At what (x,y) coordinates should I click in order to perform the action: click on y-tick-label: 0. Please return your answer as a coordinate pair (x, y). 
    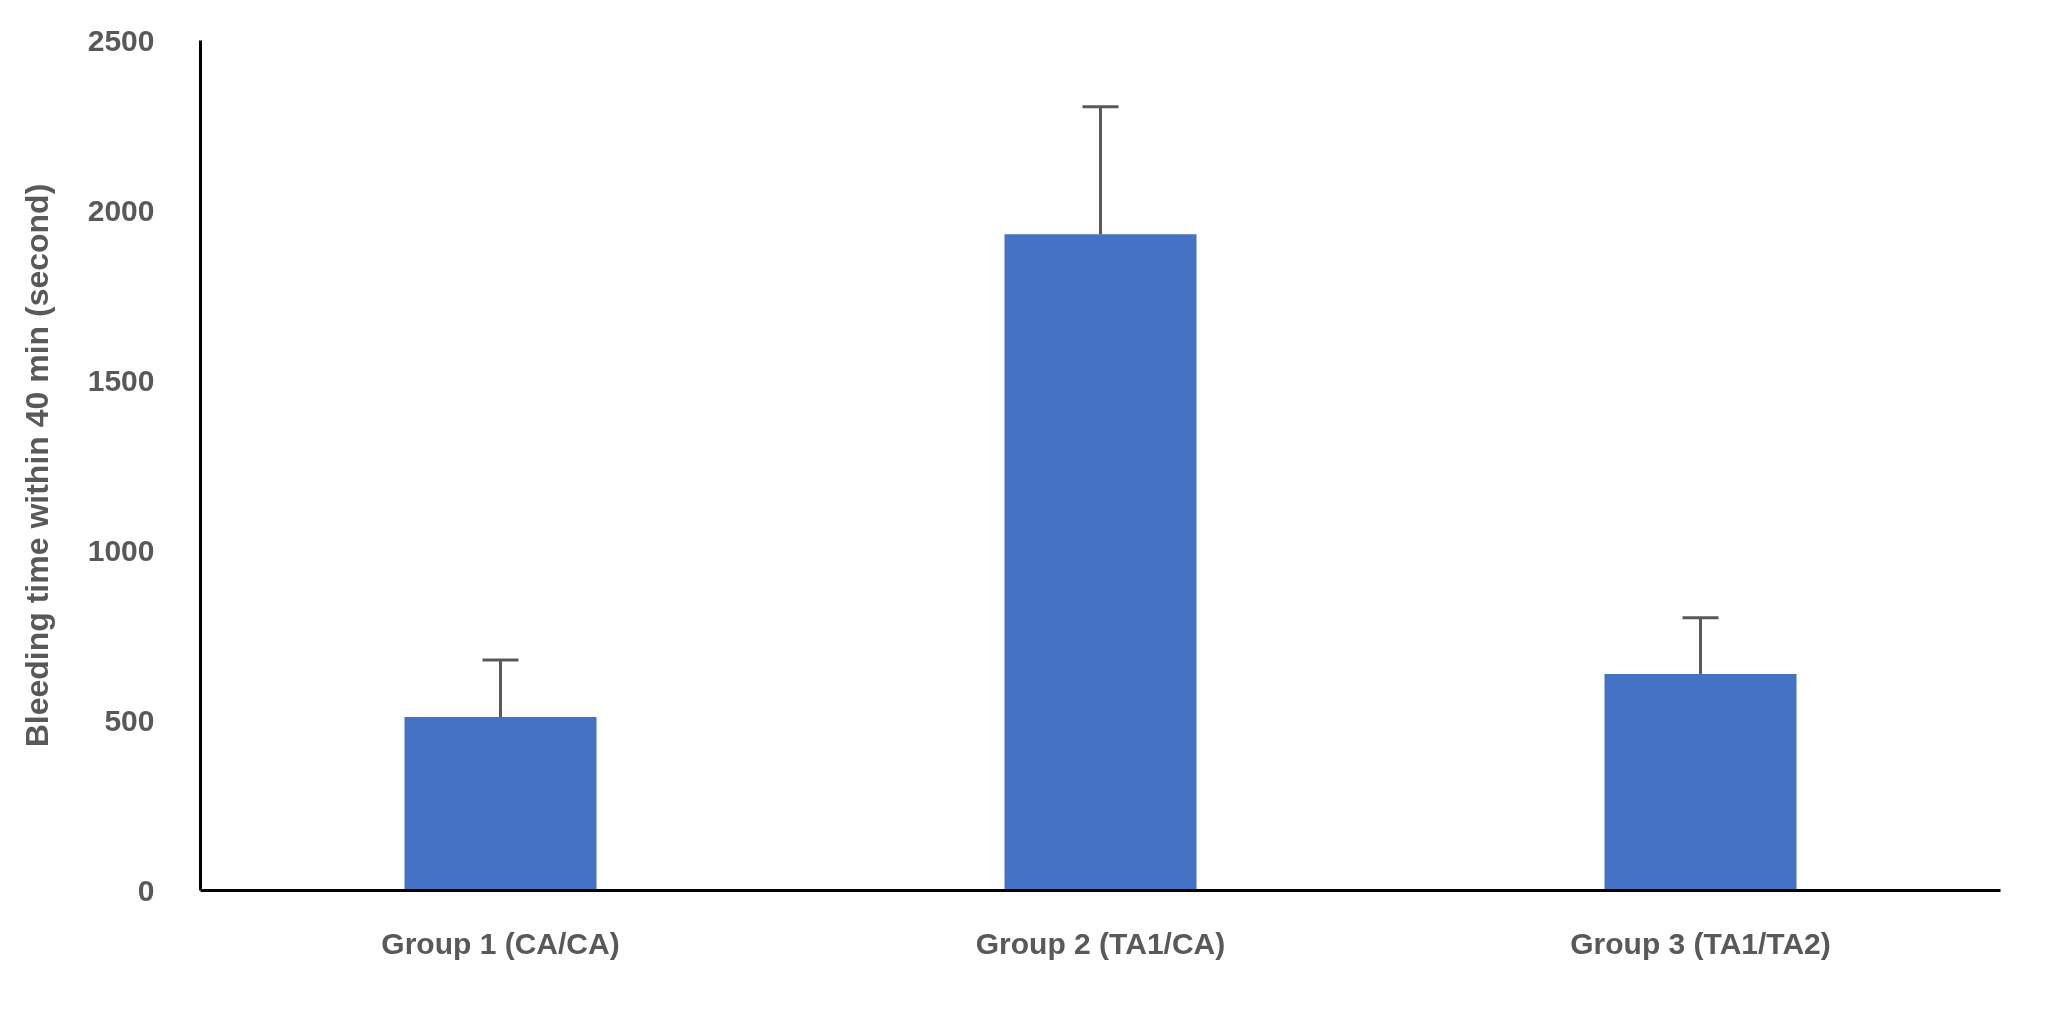
    Looking at the image, I should click on (146, 890).